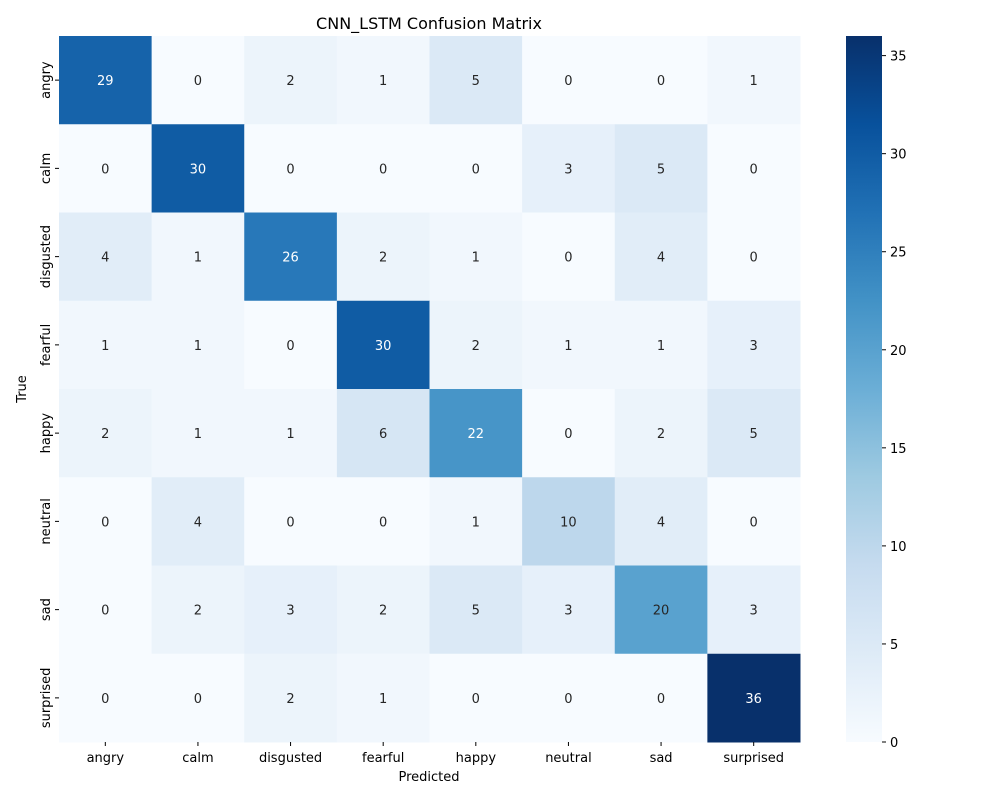 Image resolution: width=1000 pixels, height=800 pixels. What do you see at coordinates (197, 758) in the screenshot?
I see `x-tick-label-calm: calm` at bounding box center [197, 758].